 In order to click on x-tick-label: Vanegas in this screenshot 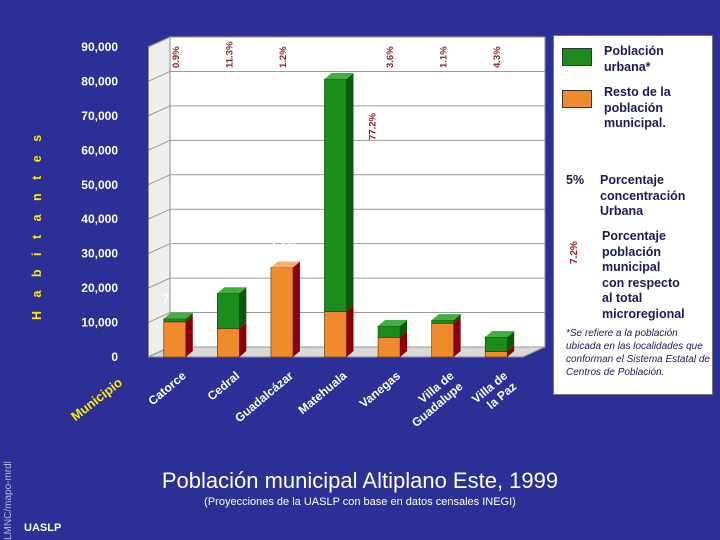, I will do `click(380, 389)`.